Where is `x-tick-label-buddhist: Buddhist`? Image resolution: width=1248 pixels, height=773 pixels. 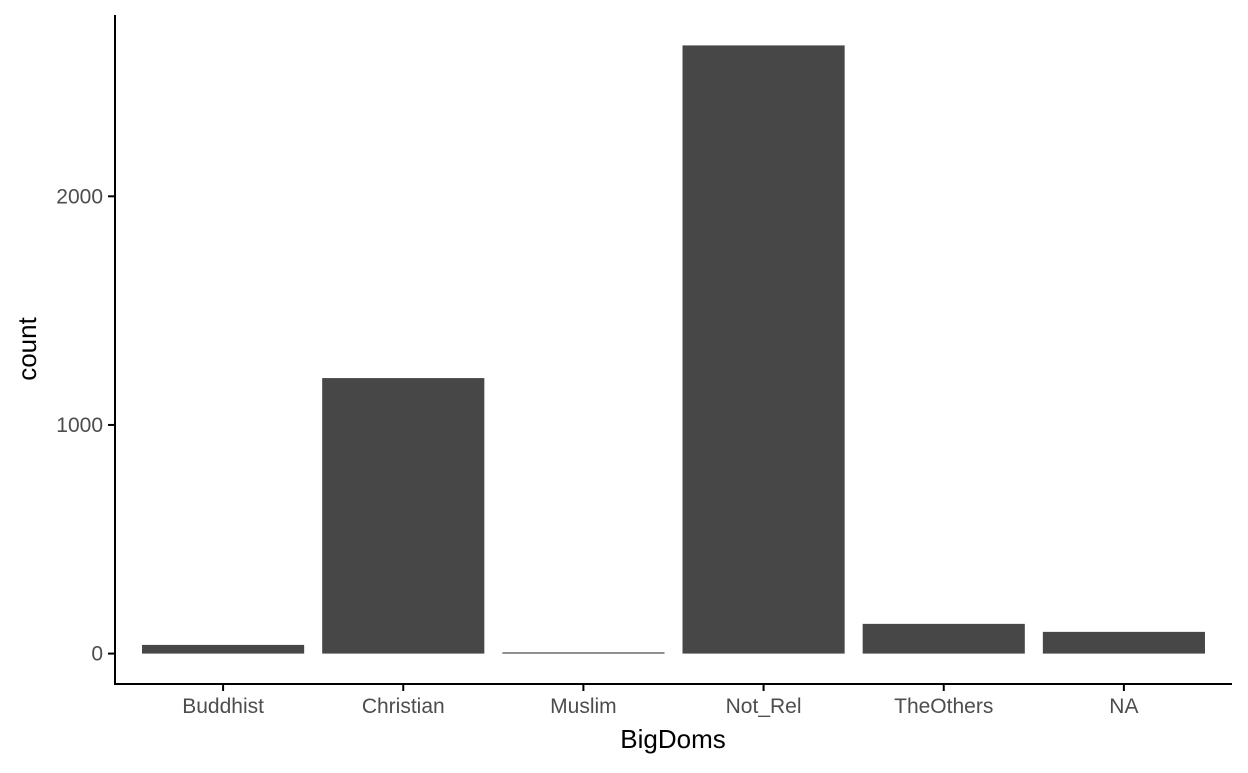
x-tick-label-buddhist: Buddhist is located at coordinates (223, 706).